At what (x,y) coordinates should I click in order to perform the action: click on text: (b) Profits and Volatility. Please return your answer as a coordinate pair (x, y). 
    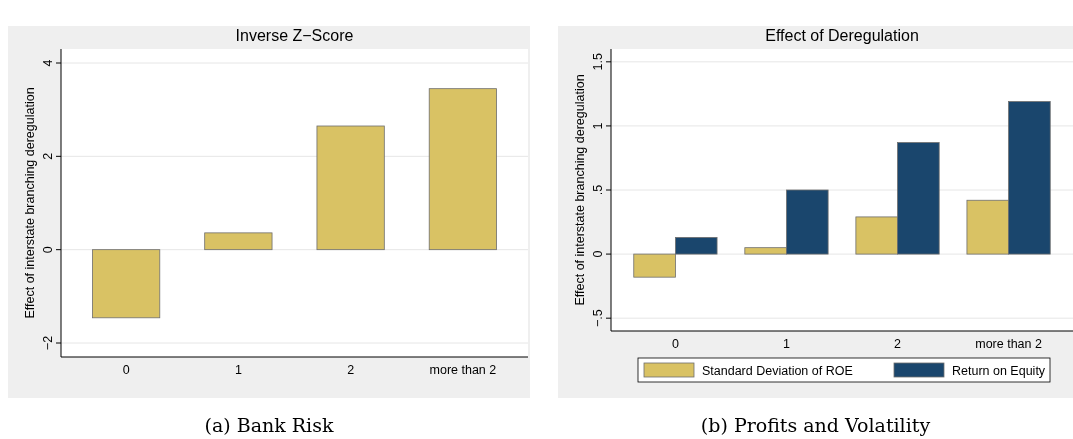
    Looking at the image, I should click on (815, 425).